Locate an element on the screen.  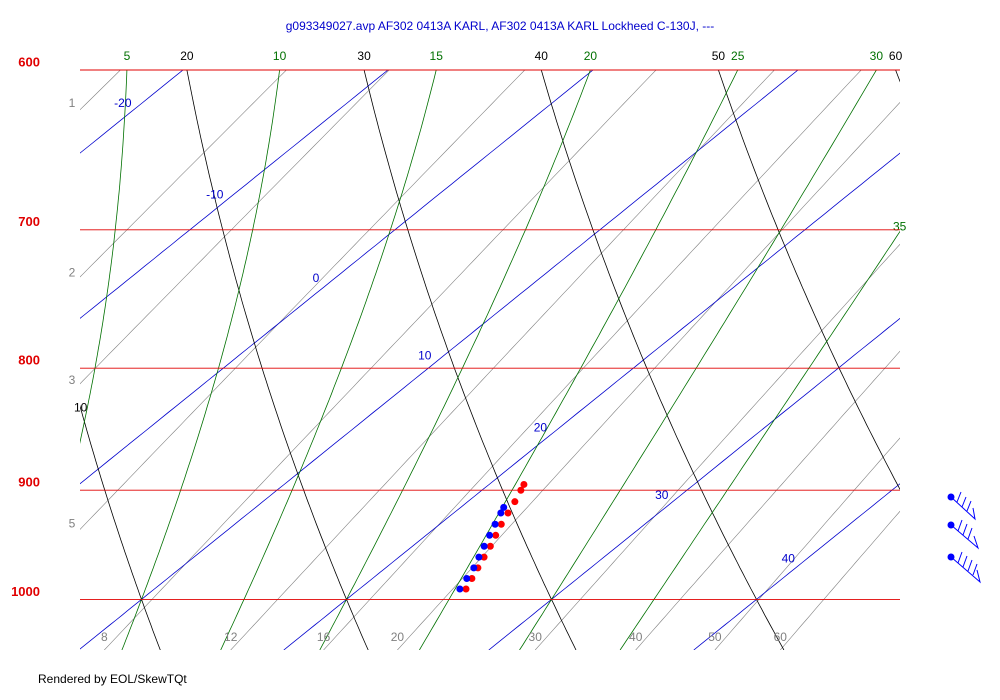
pressure-label: 600 is located at coordinates (29, 61).